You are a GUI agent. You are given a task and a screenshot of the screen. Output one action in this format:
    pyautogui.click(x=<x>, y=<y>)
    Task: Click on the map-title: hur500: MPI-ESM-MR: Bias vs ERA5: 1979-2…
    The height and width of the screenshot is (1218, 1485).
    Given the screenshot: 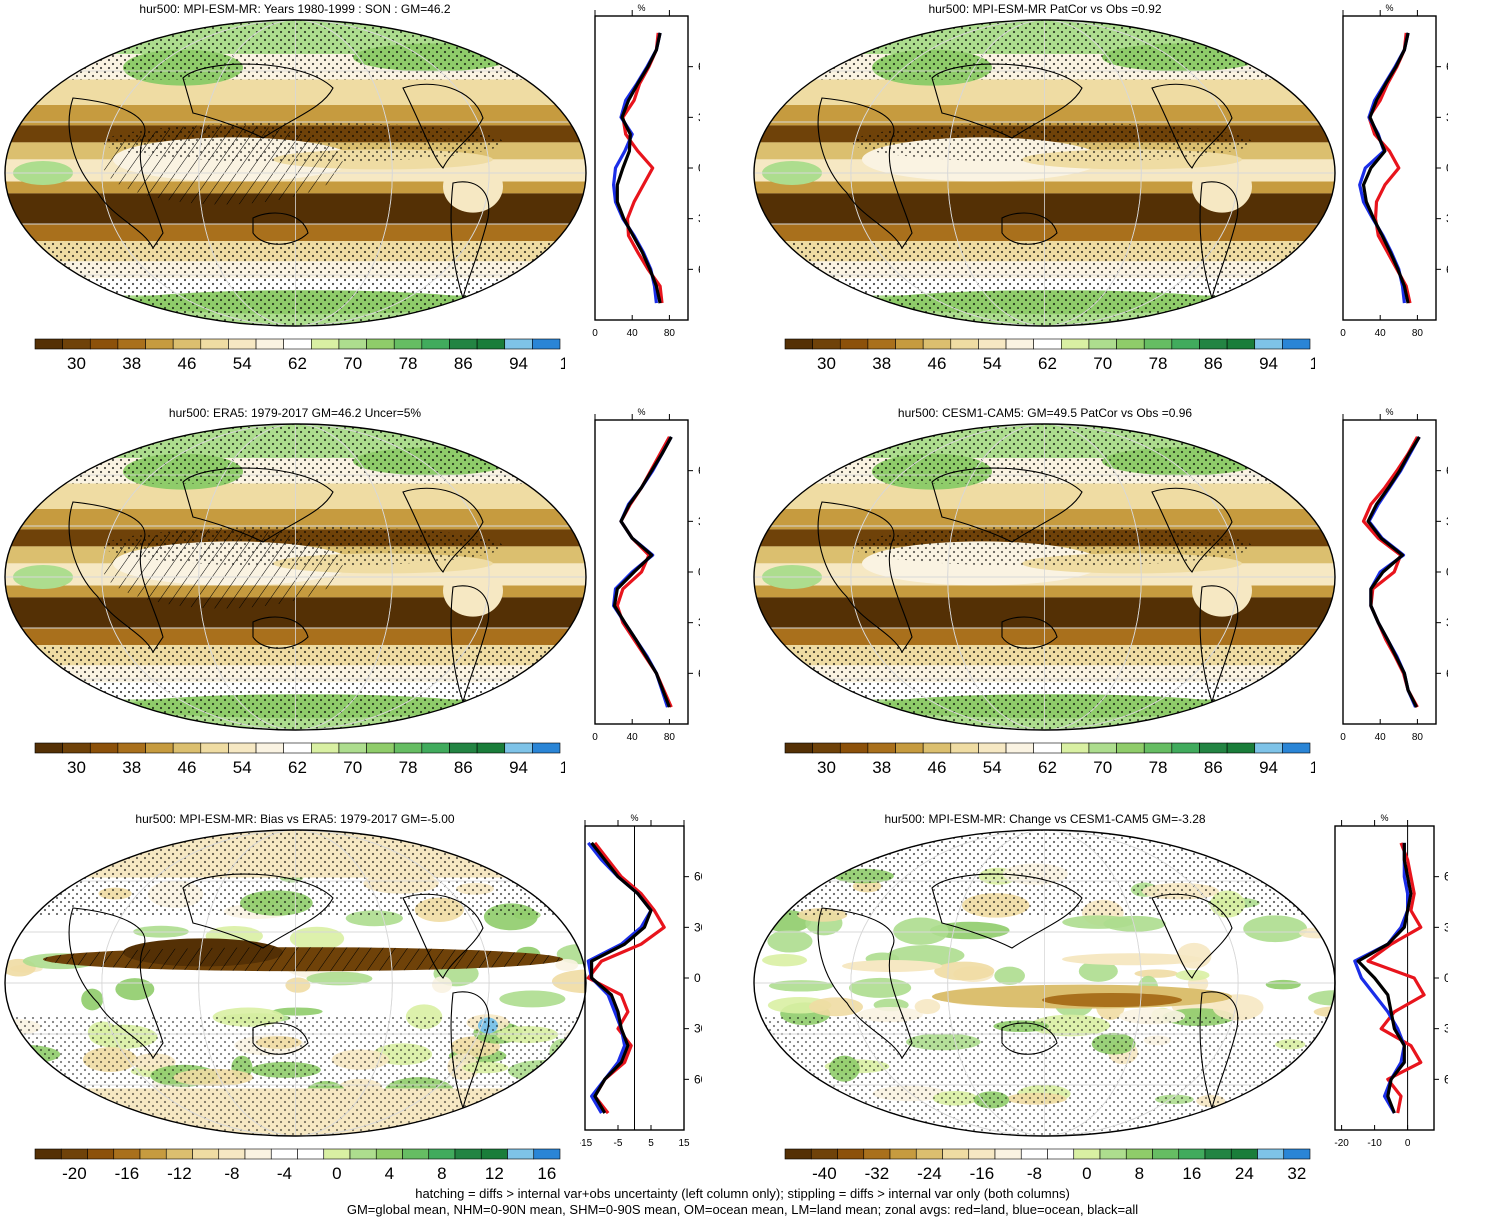 What is the action you would take?
    pyautogui.click(x=295, y=819)
    